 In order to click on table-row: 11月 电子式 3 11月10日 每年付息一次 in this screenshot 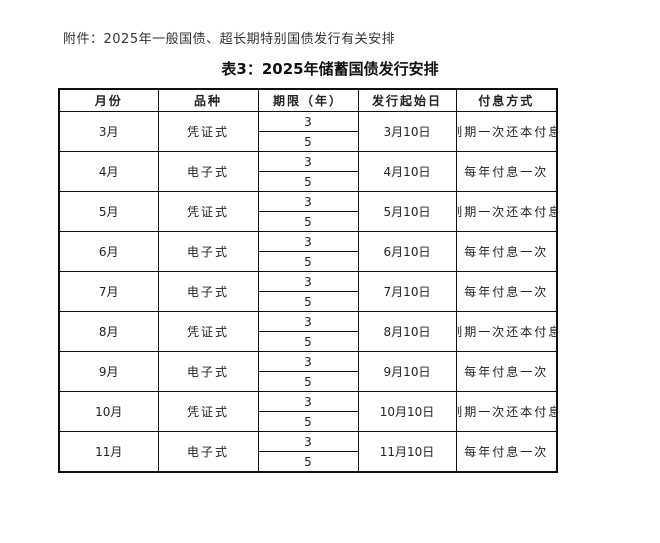, I will do `click(308, 452)`.